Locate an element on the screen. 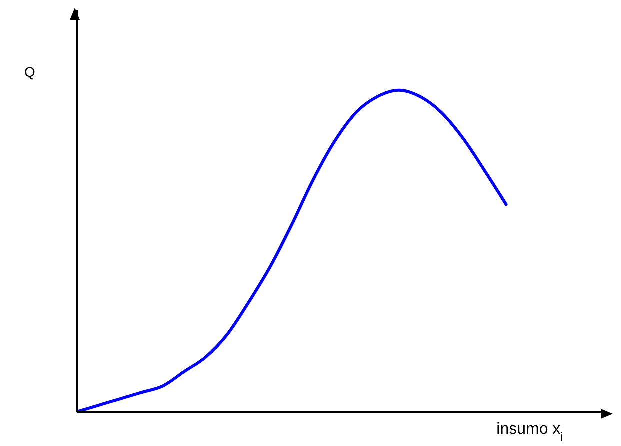  x-axis-title: insumo x$_{i}$ is located at coordinates (530, 432).